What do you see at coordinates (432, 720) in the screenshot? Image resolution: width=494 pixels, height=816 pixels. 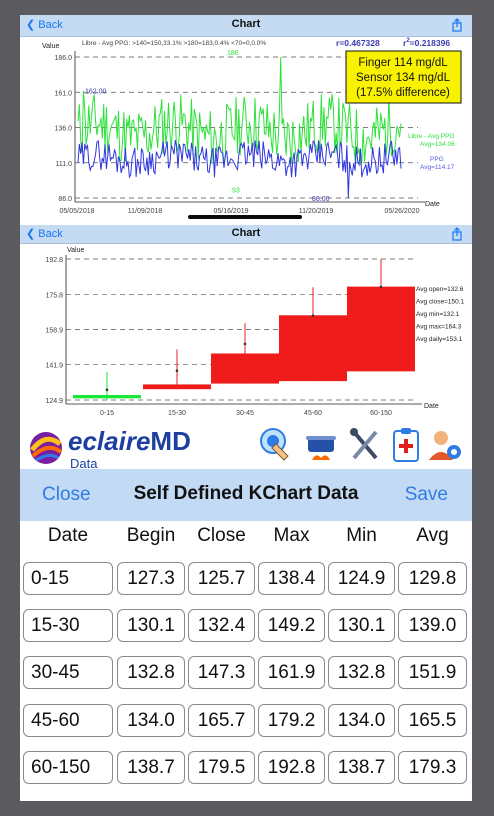 I see `value-field: 165.5` at bounding box center [432, 720].